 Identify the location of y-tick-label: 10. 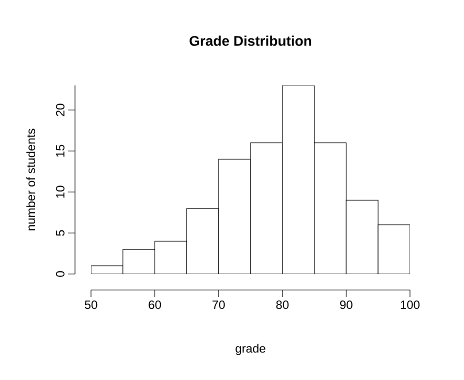
(60, 192).